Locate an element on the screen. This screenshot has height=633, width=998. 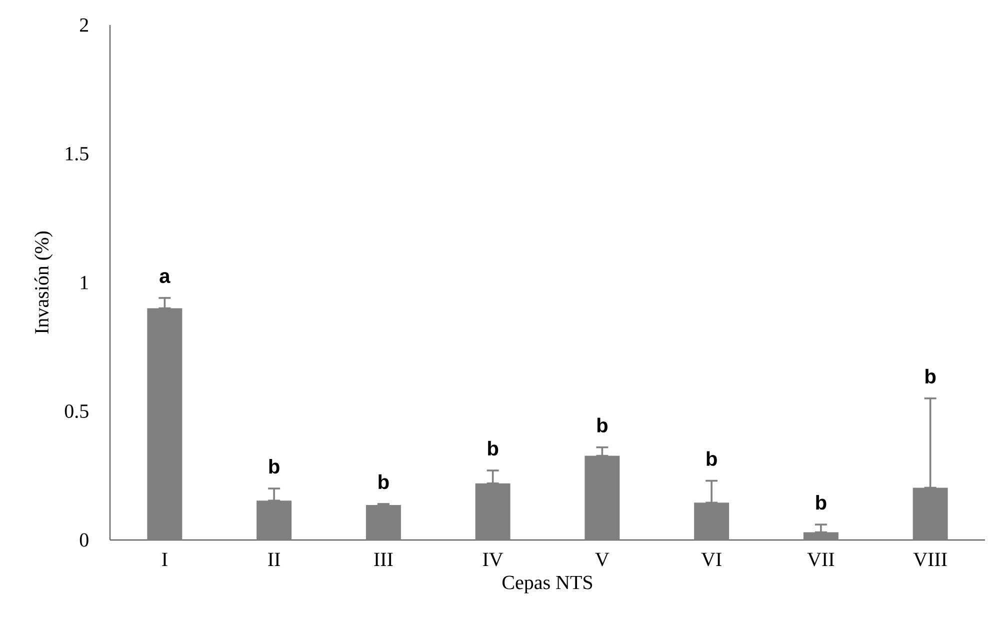
x-tick-label: IV is located at coordinates (493, 559).